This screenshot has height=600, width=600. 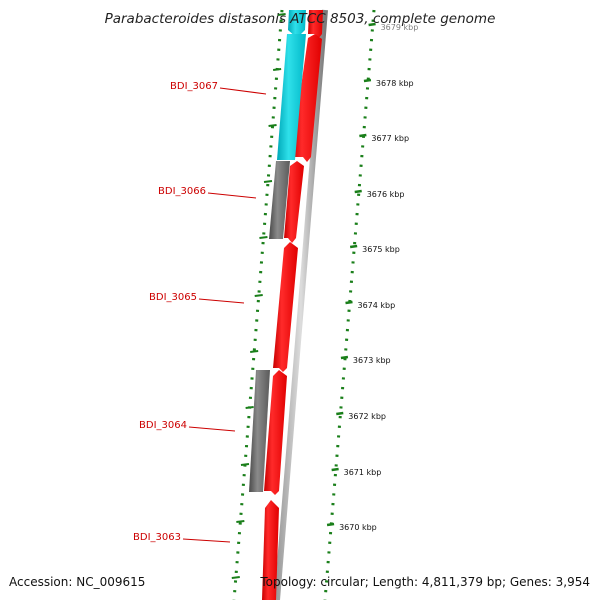 I want to click on kbp-tick-label: 3676 kbp, so click(x=386, y=194).